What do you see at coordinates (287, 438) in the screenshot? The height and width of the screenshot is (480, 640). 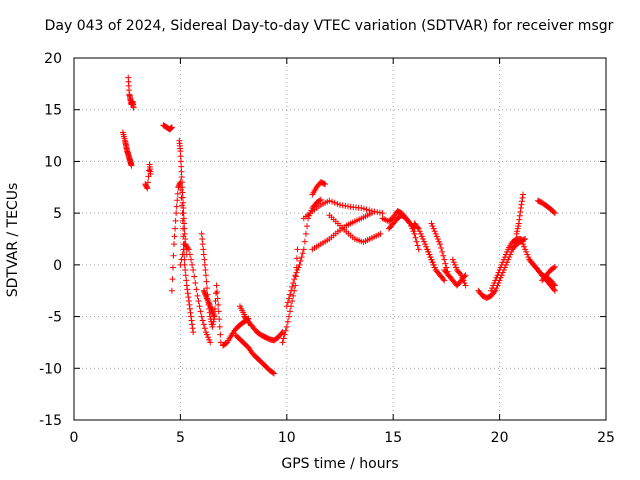 I see `x-tick-label: 10` at bounding box center [287, 438].